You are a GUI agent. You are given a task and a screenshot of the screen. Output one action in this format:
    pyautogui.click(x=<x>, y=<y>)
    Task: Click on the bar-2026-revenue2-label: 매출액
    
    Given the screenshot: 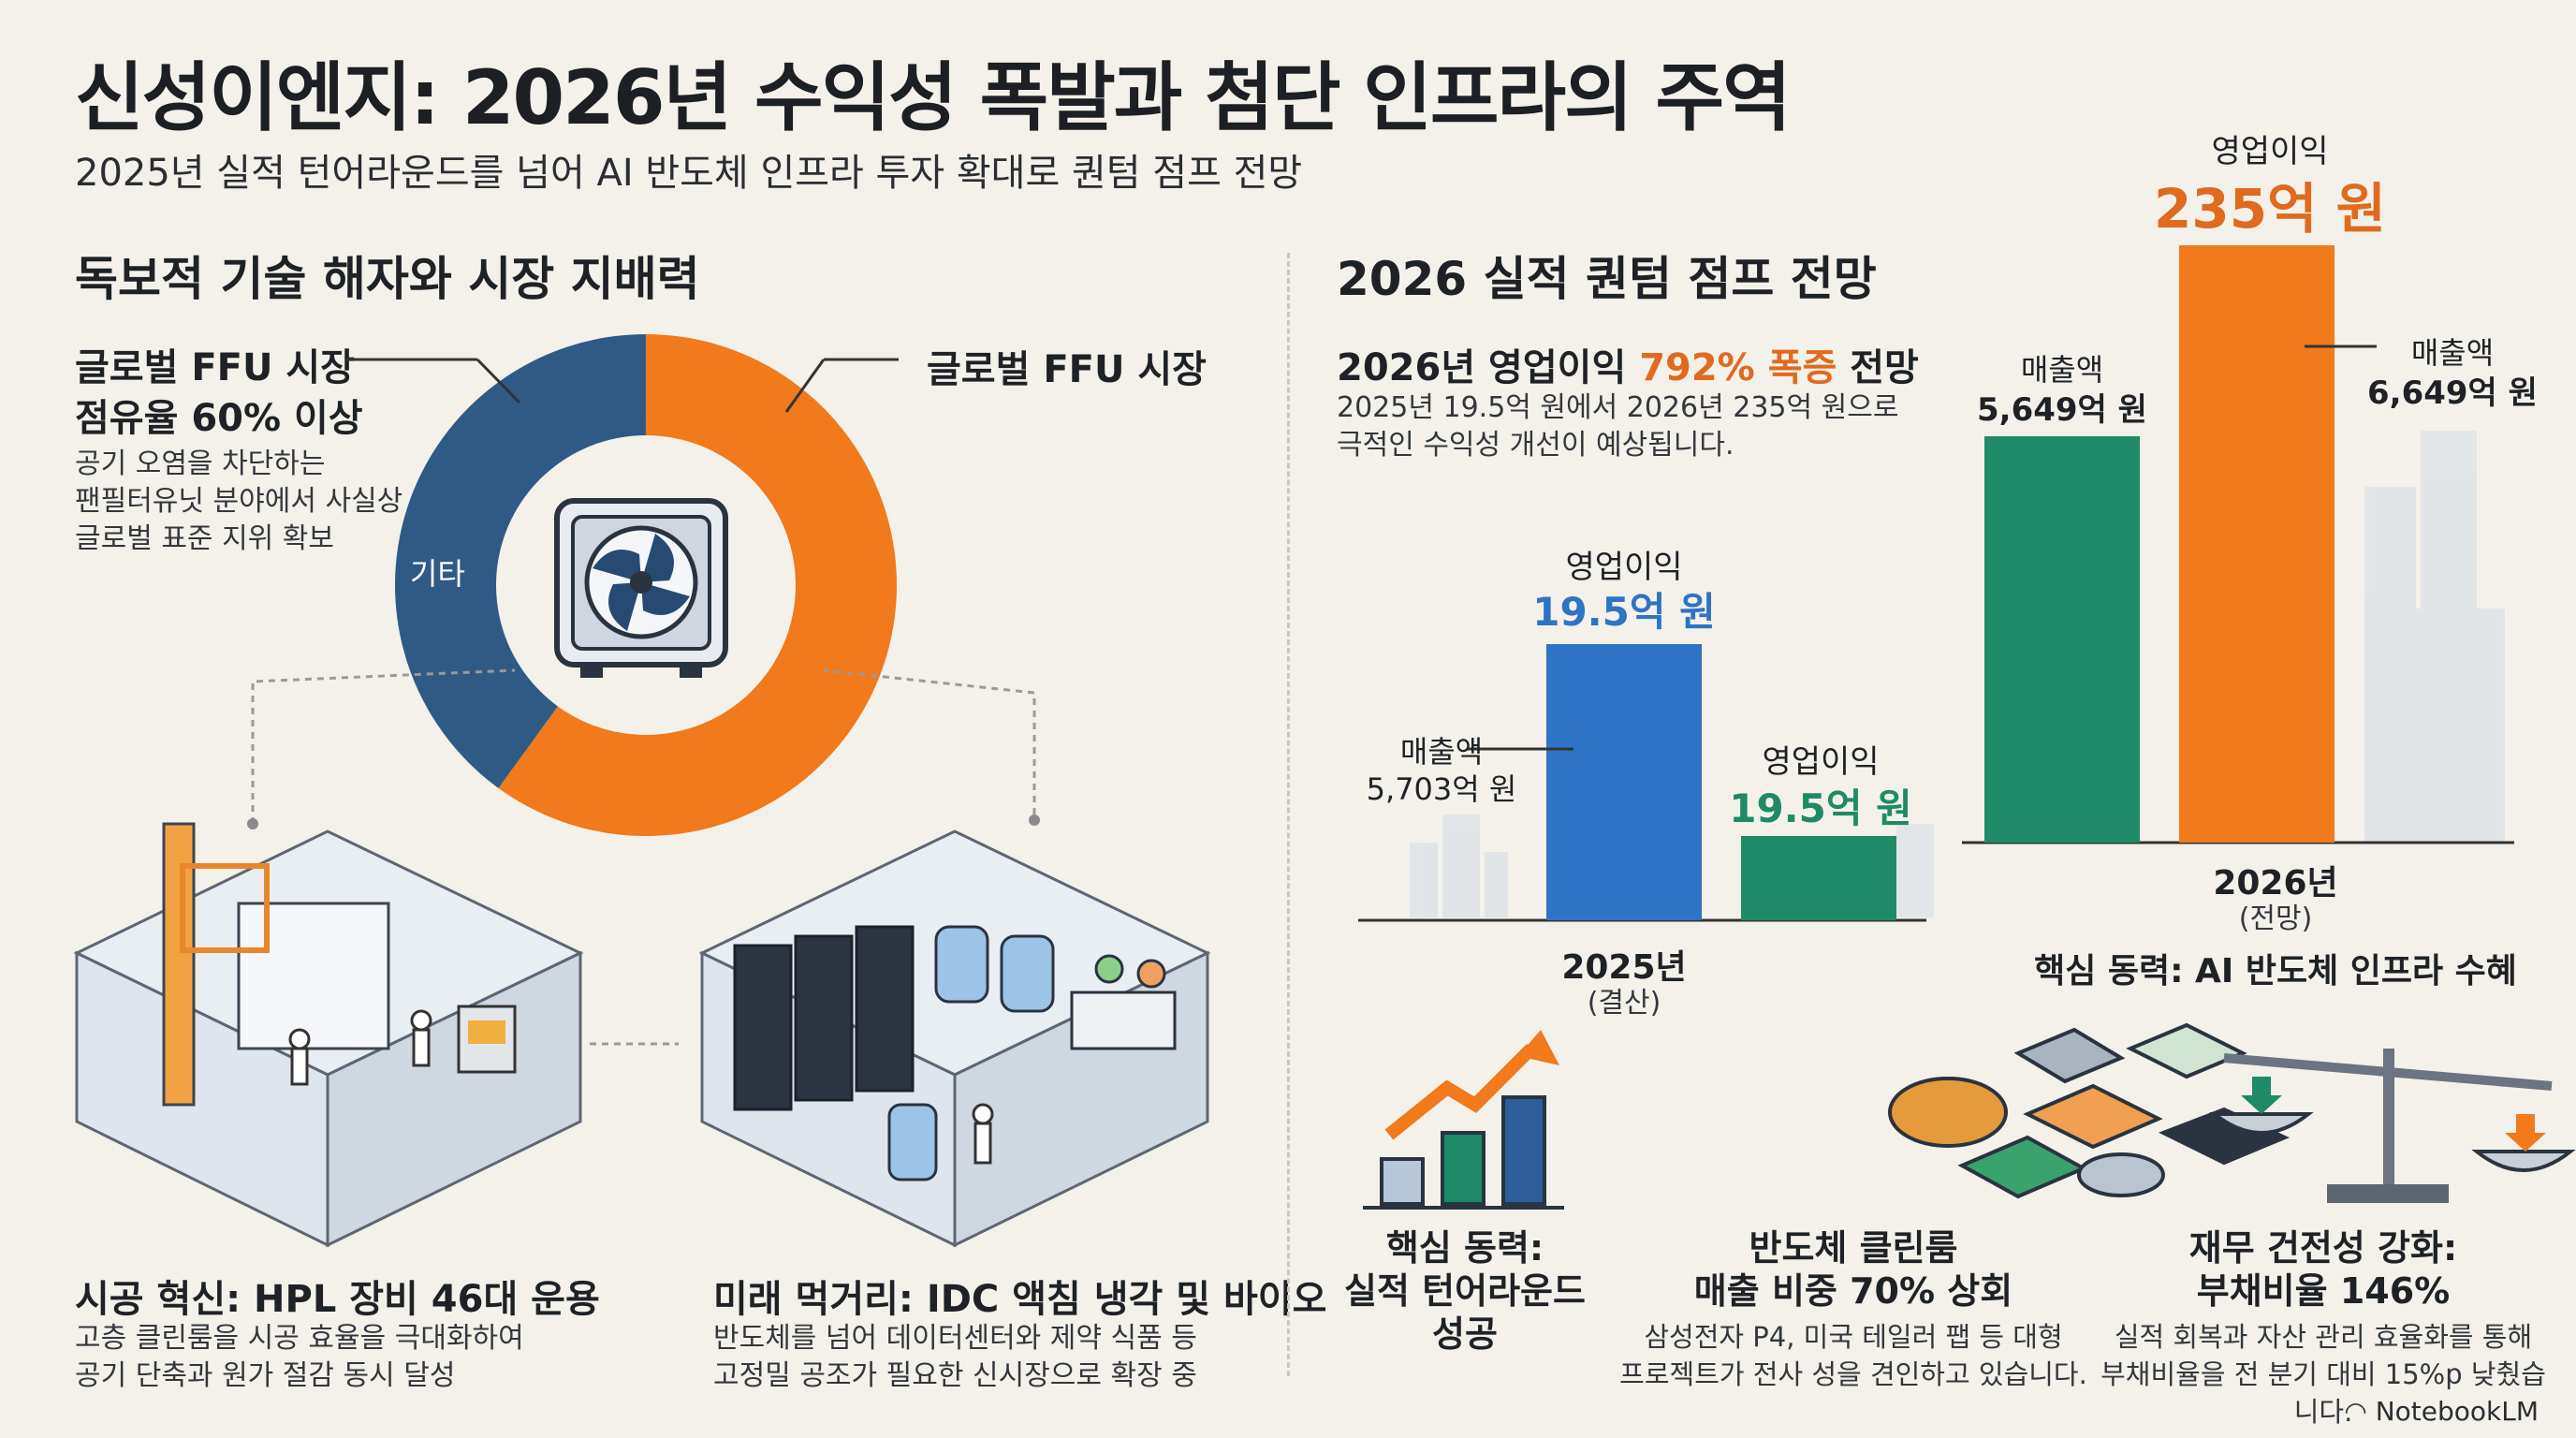 What is the action you would take?
    pyautogui.click(x=2452, y=353)
    